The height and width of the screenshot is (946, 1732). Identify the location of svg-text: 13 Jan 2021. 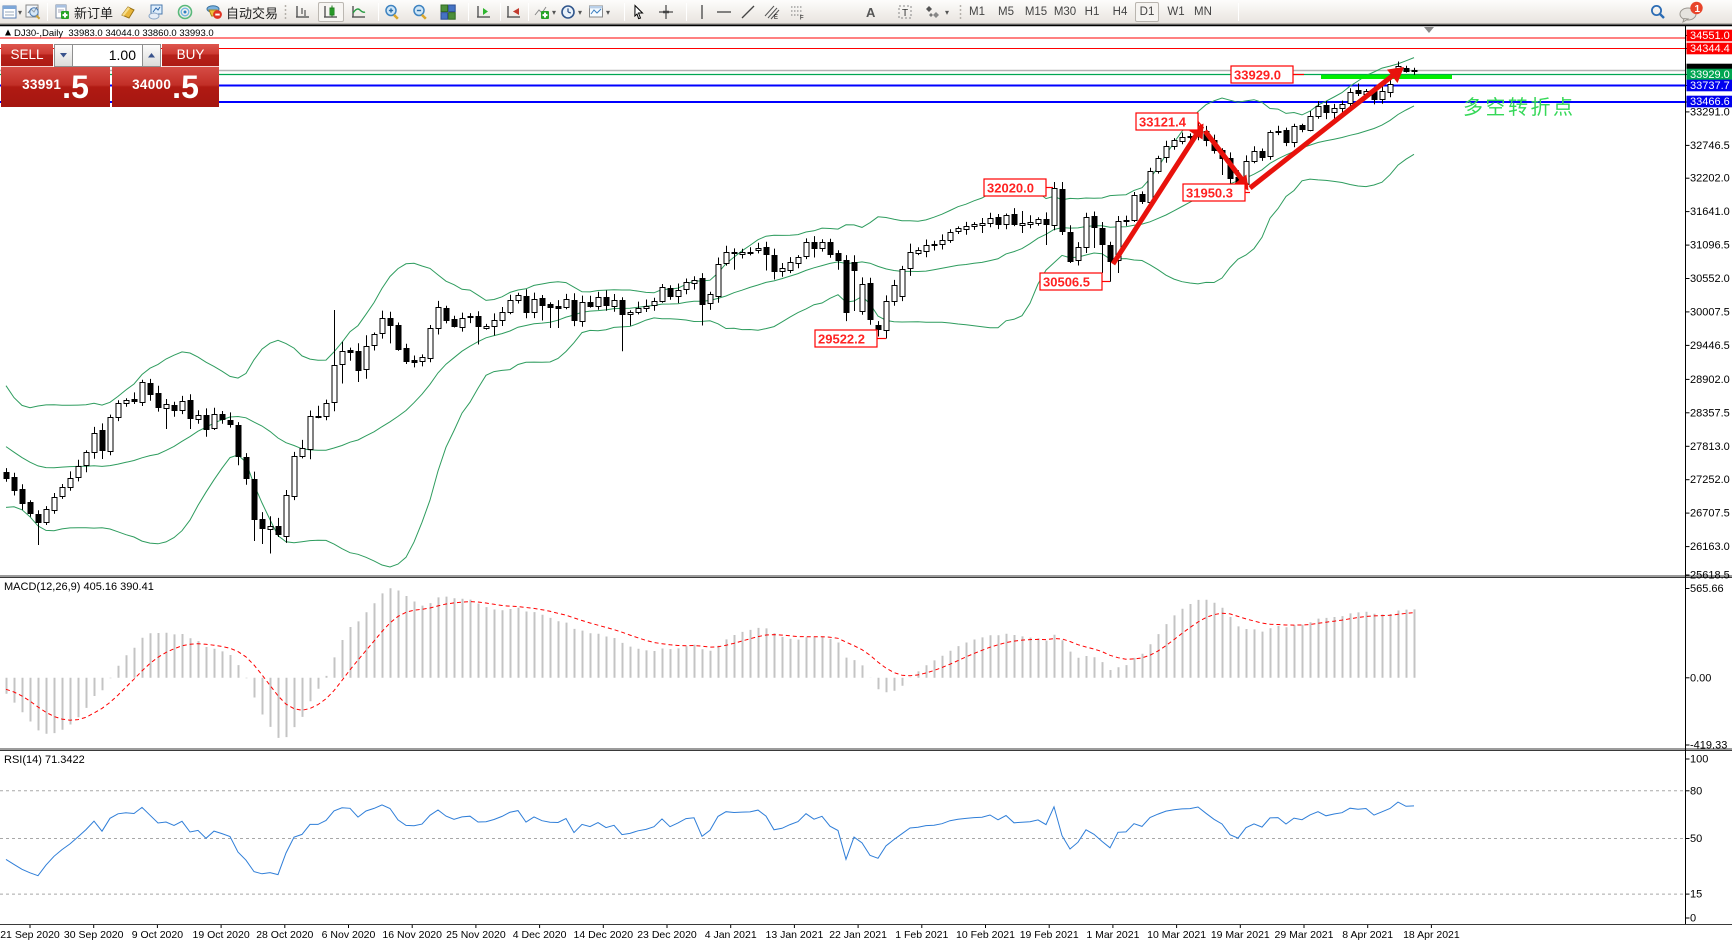
(794, 935).